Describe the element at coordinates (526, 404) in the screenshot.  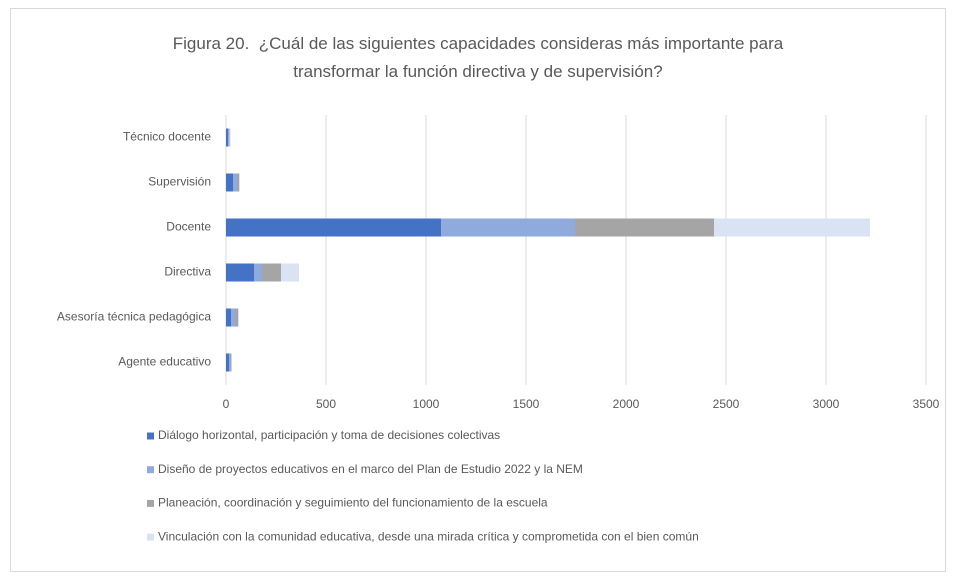
I see `x-tick-label: 1500` at that location.